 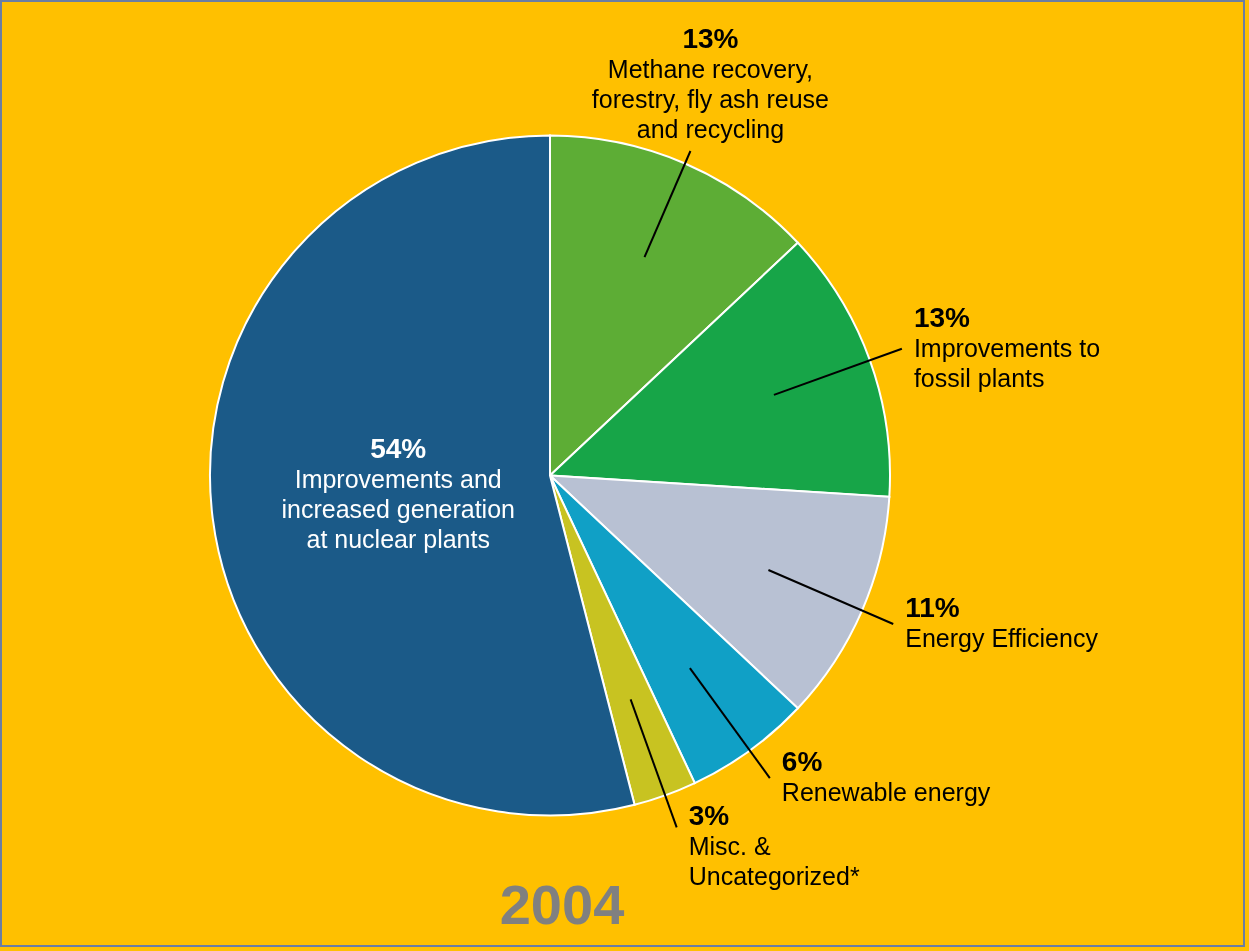 I want to click on slice-label: Improvements to fossil plants, so click(x=1007, y=362).